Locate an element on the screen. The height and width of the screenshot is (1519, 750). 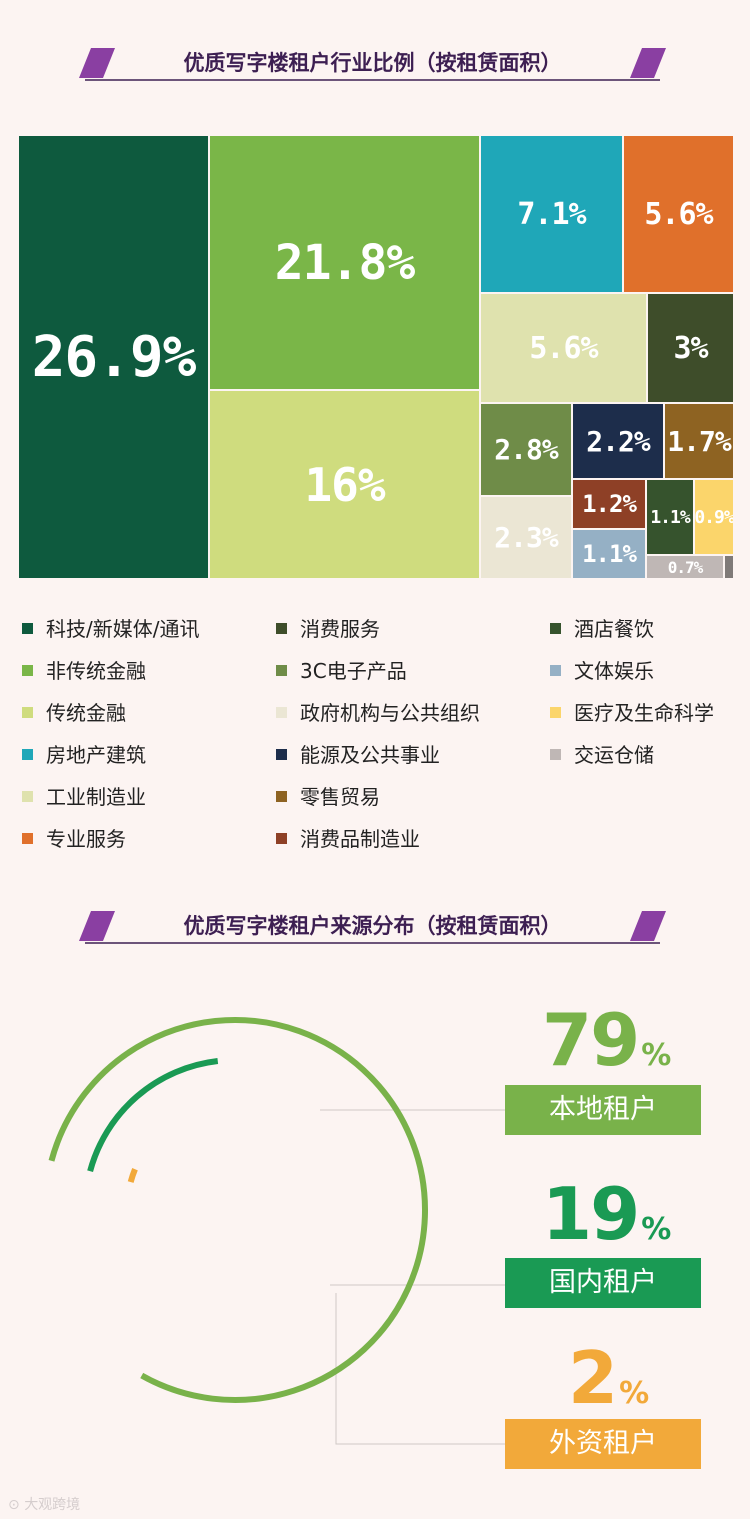
treemap-tile: 2.3% is located at coordinates (526, 537).